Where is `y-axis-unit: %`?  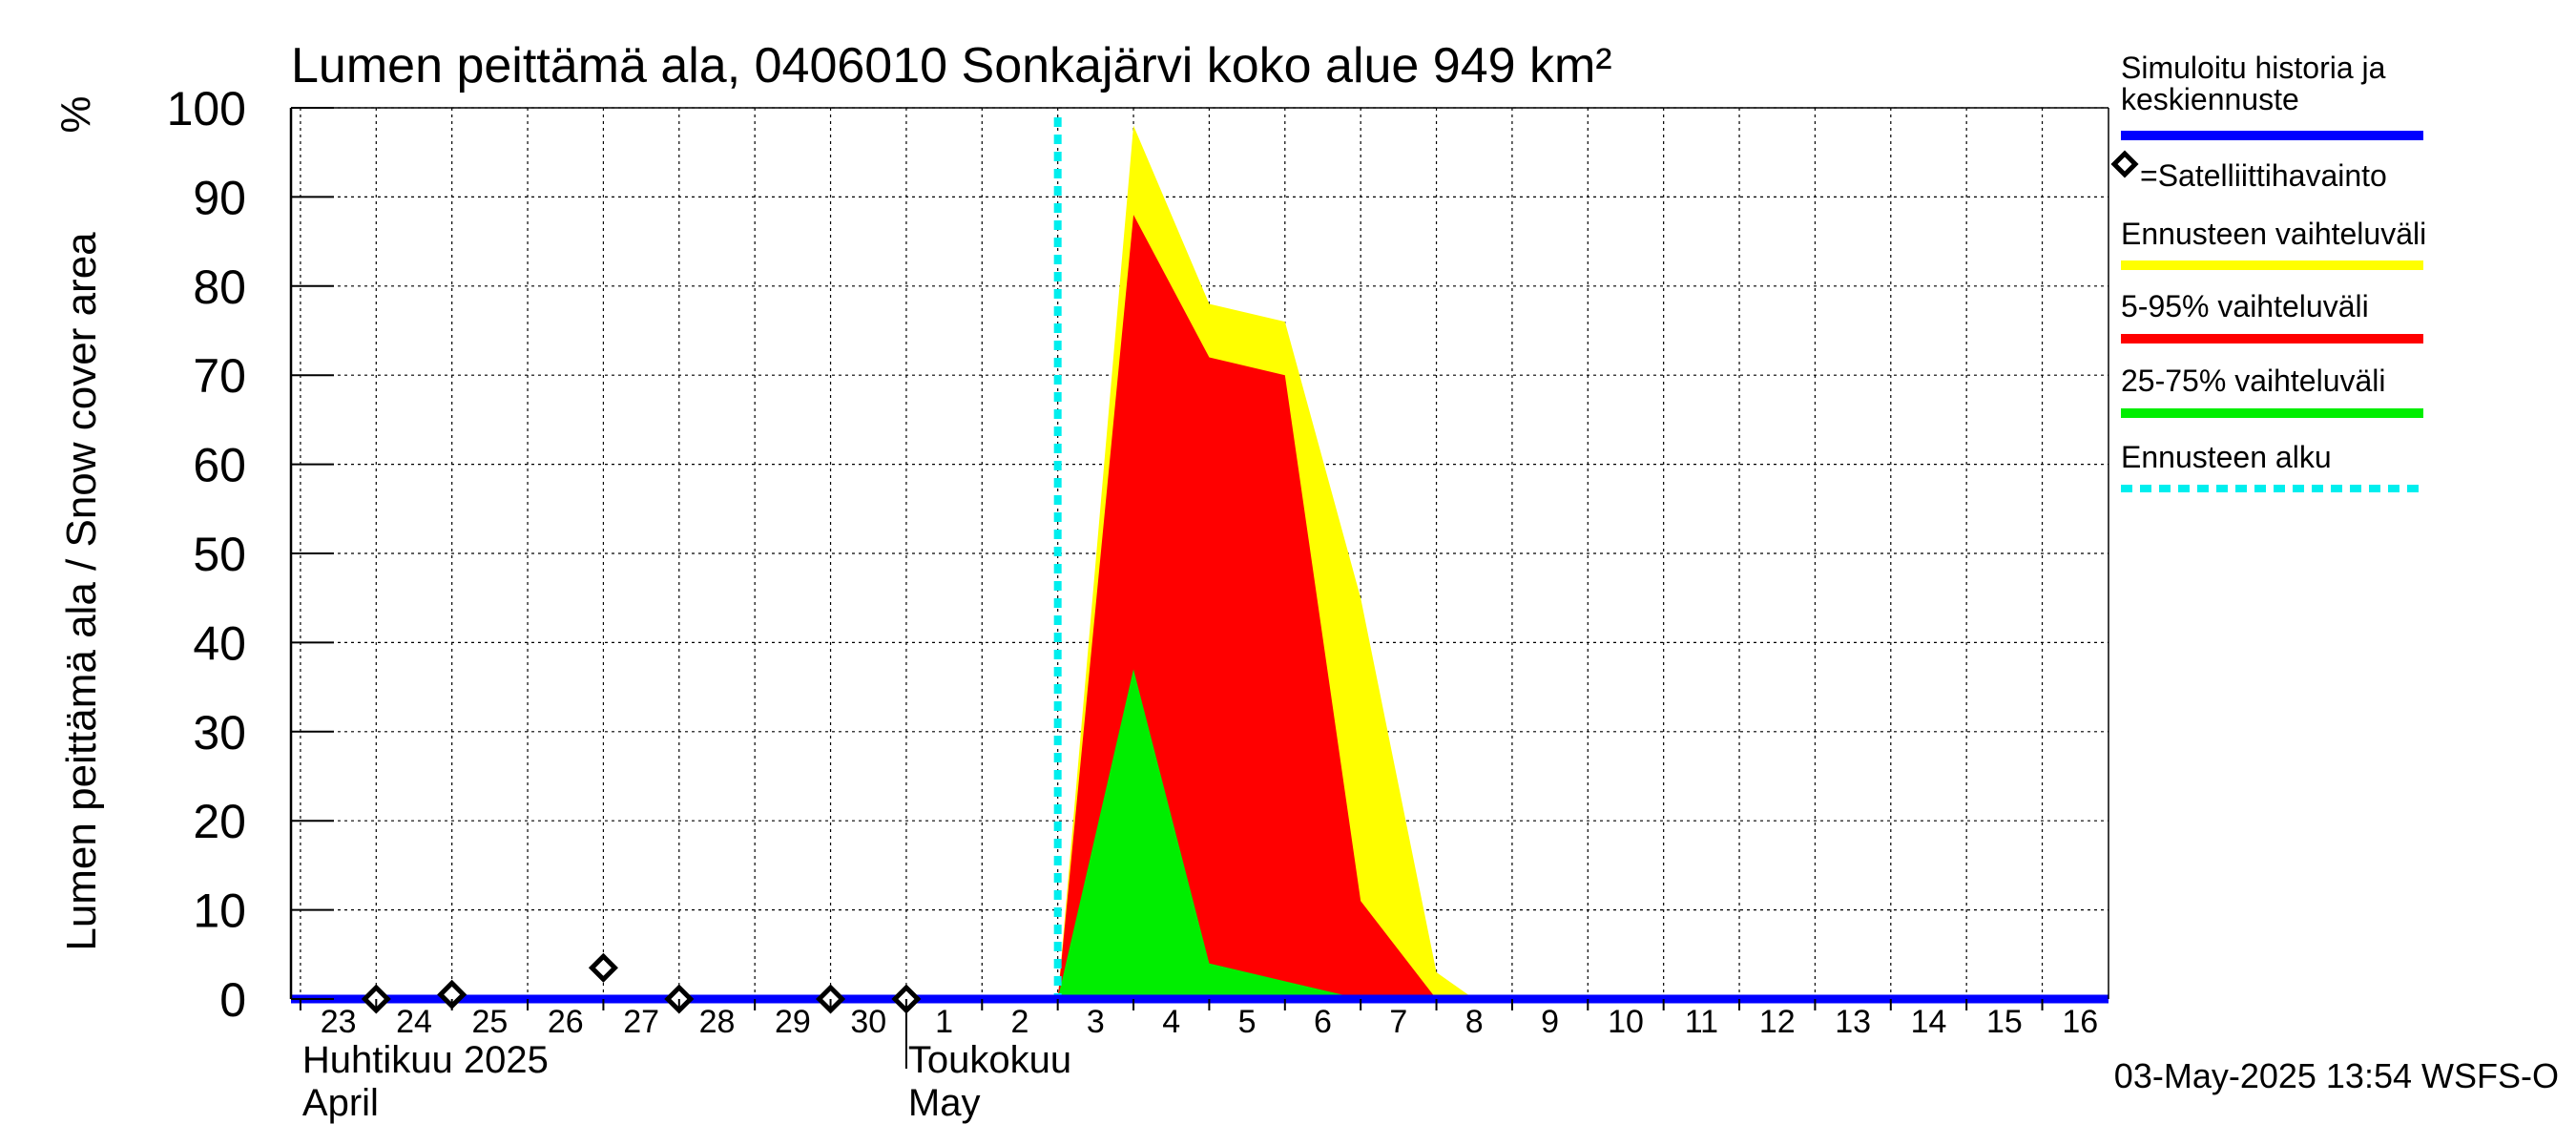 y-axis-unit: % is located at coordinates (75, 114).